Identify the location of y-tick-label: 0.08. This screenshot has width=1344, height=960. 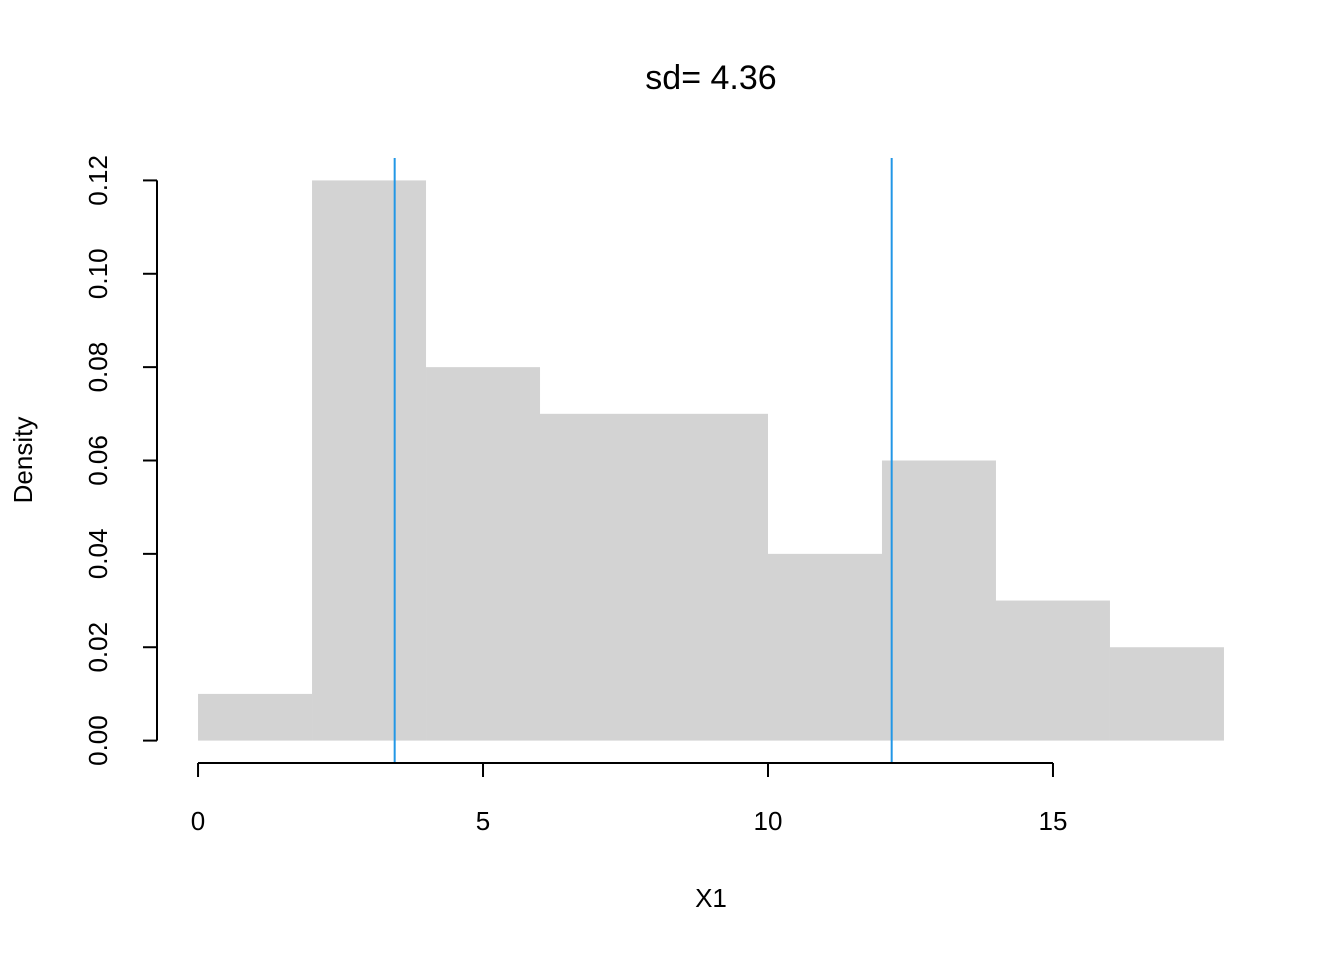
(98, 367).